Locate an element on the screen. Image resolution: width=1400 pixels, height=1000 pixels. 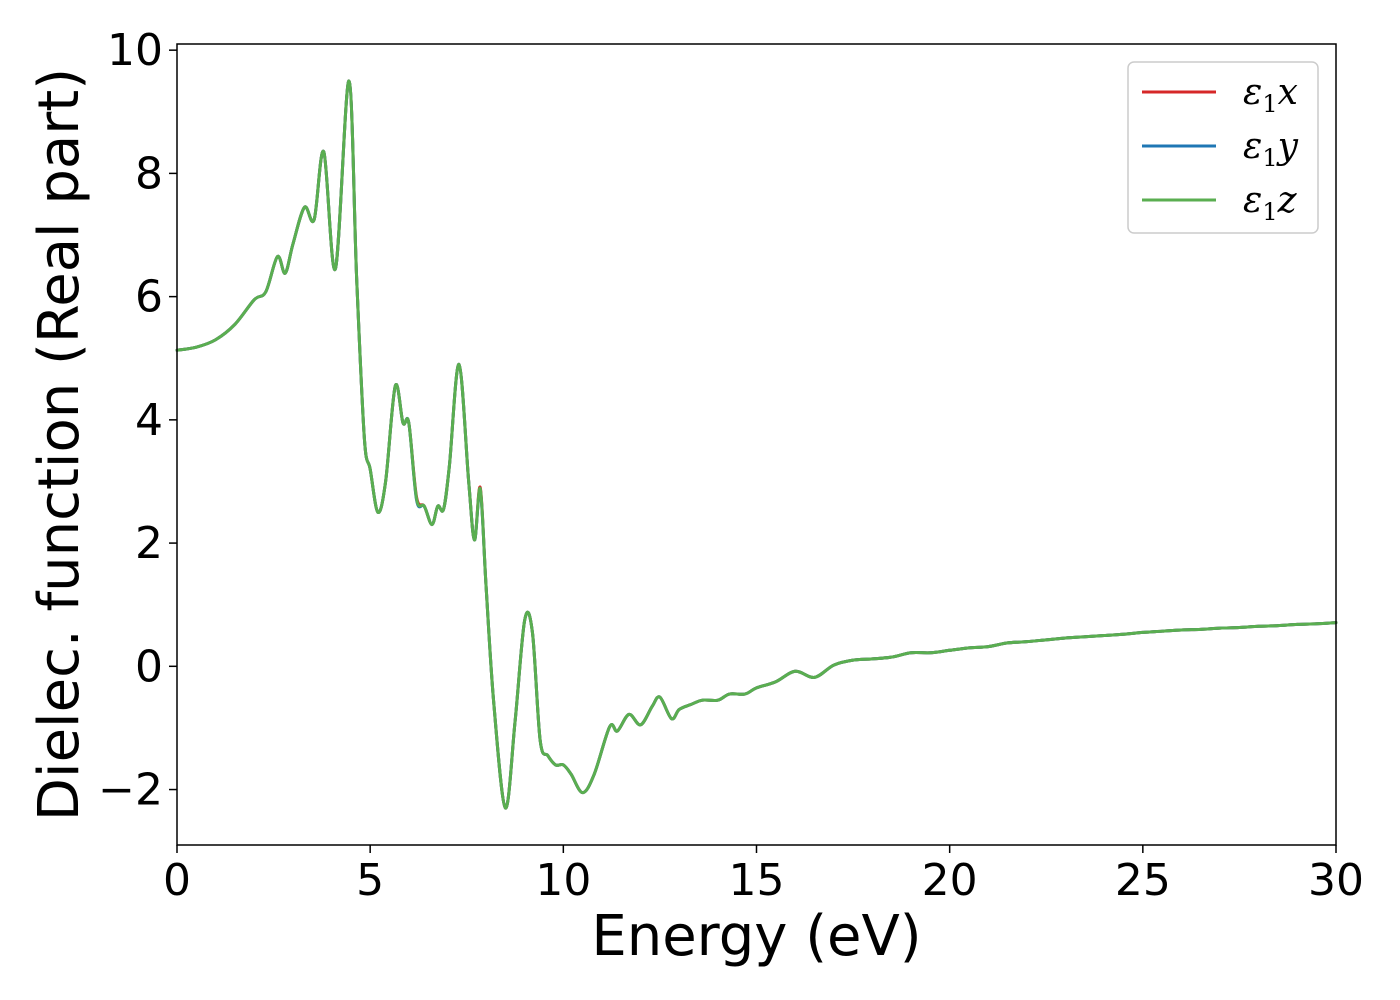
y-axis: −2 0 2 4 6 8 10 is located at coordinates (137, 420).